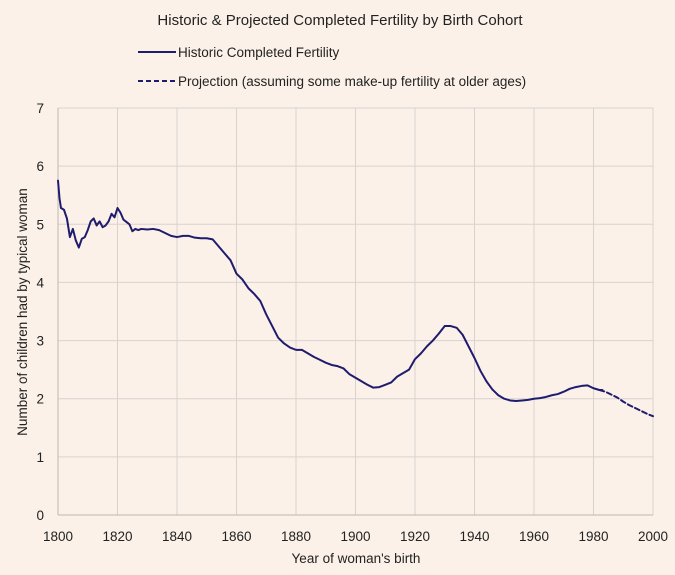 The width and height of the screenshot is (675, 575). What do you see at coordinates (296, 536) in the screenshot?
I see `x-tick-label: 1880` at bounding box center [296, 536].